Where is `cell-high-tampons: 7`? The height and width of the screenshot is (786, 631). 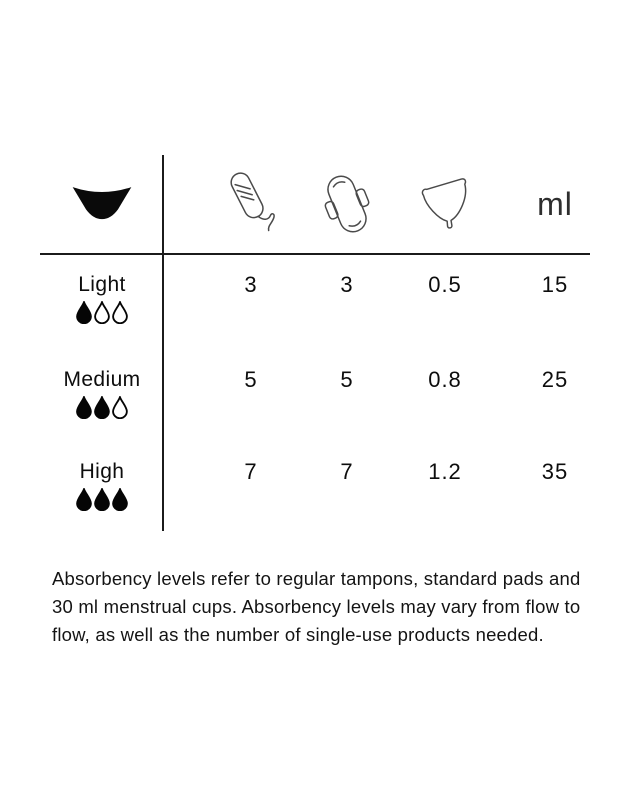 cell-high-tampons: 7 is located at coordinates (251, 471).